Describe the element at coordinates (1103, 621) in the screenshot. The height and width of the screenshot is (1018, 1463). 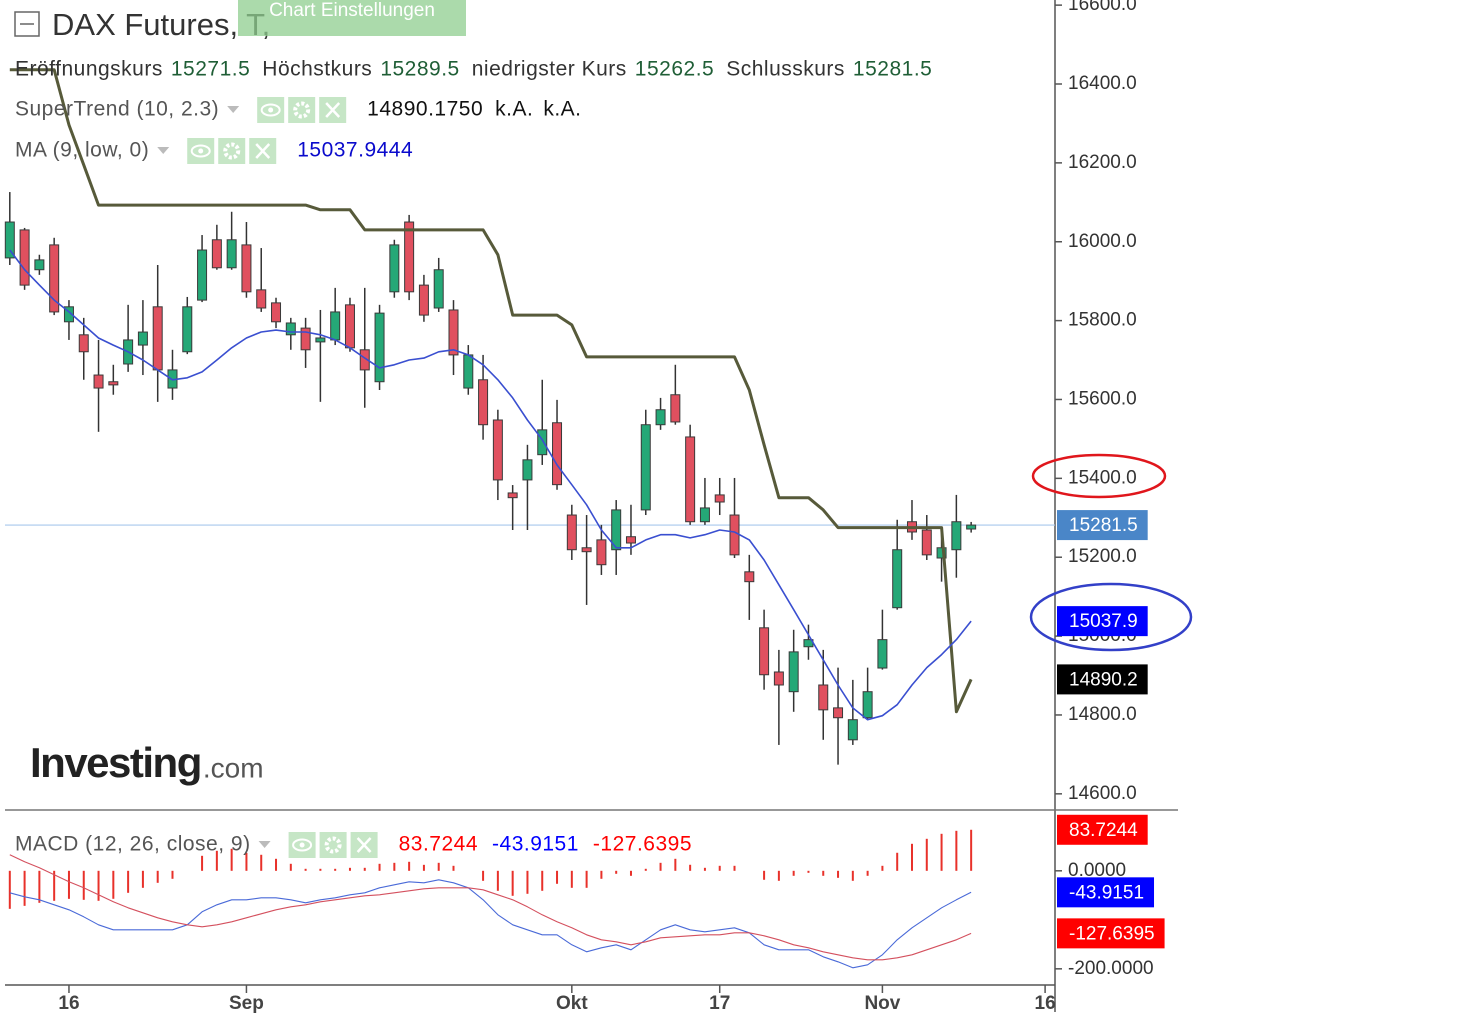
I see `price-label: 15037.9` at that location.